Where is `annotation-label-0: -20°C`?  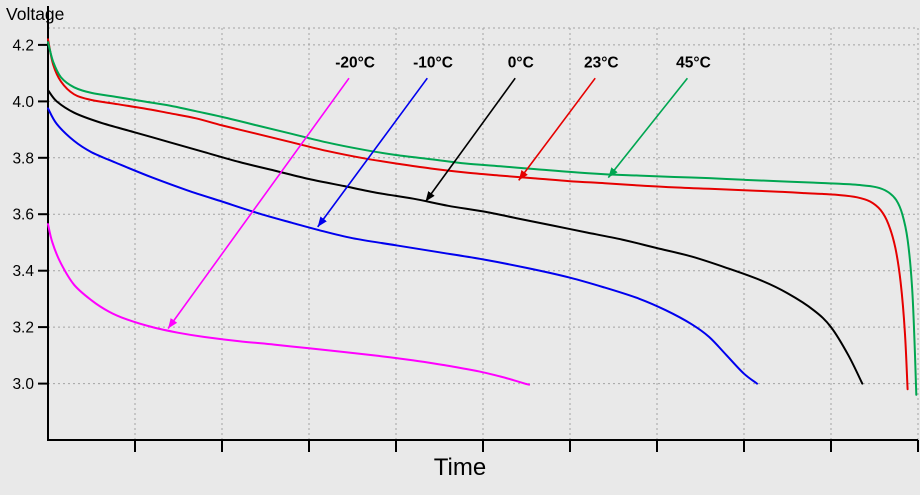
annotation-label-0: -20°C is located at coordinates (355, 63).